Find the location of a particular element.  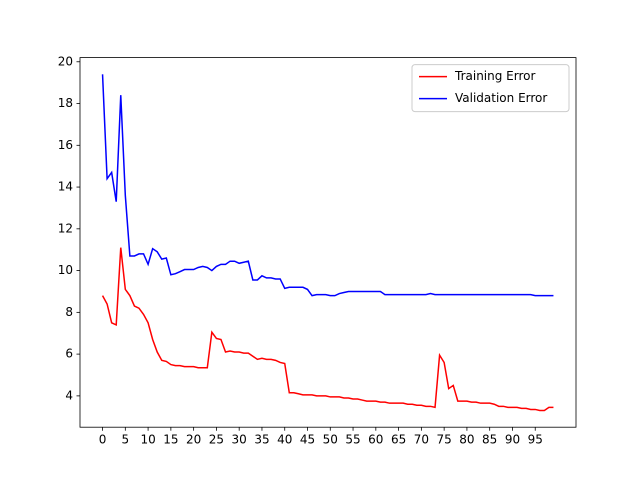

x-tick-label: 80 is located at coordinates (466, 440).